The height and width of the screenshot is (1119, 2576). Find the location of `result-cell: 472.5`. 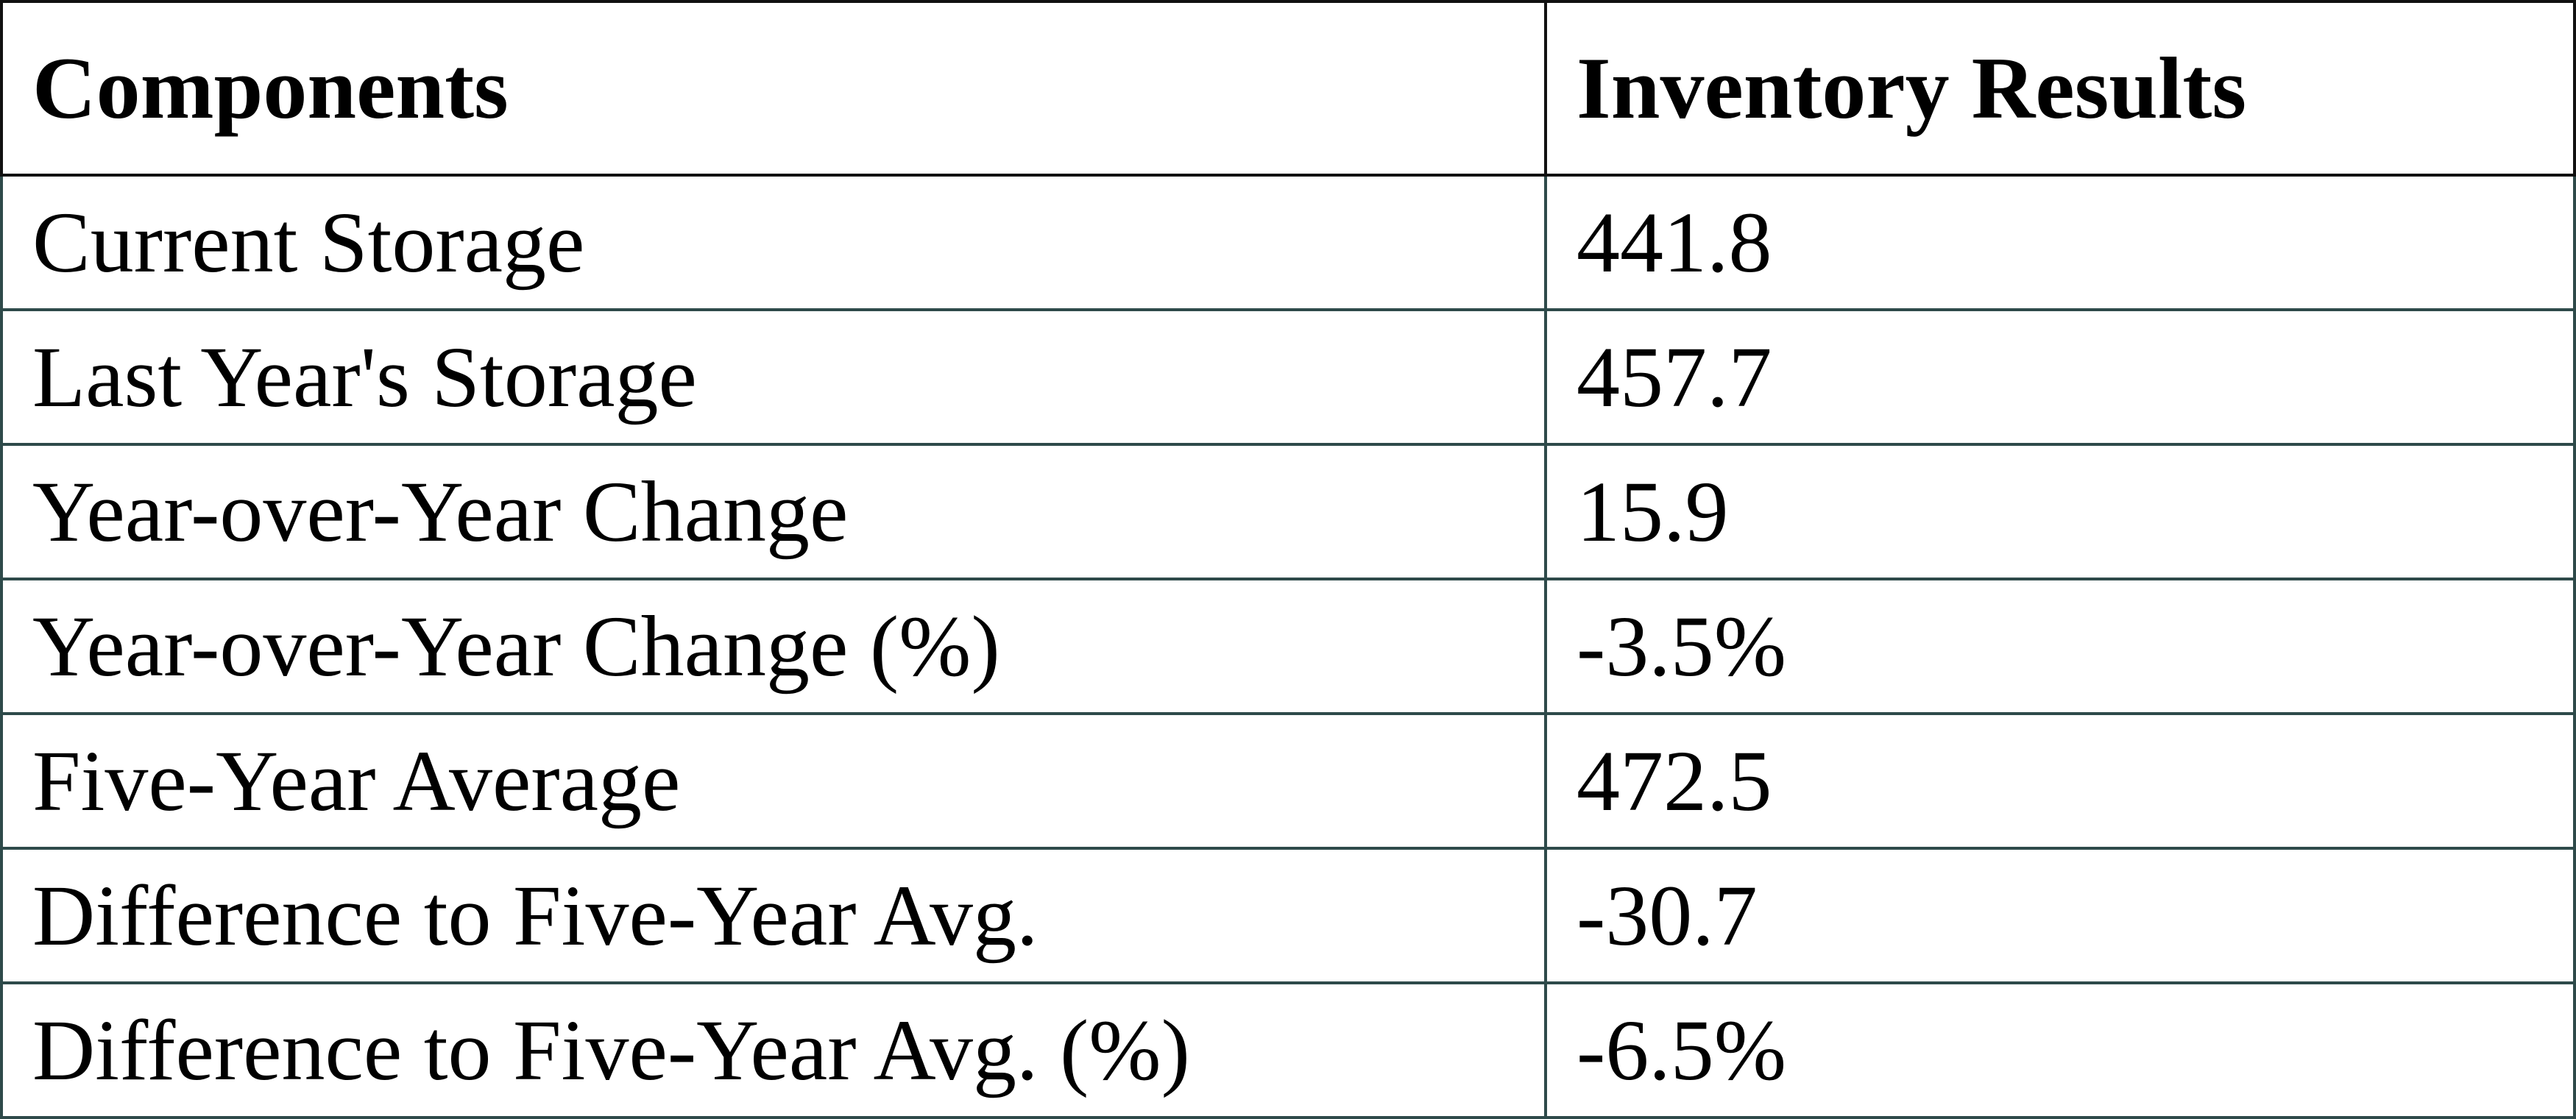

result-cell: 472.5 is located at coordinates (2060, 781).